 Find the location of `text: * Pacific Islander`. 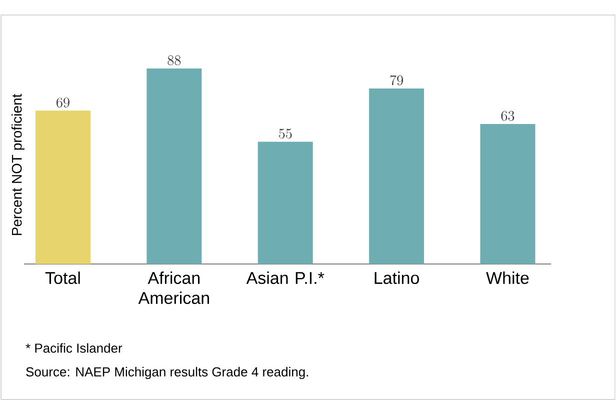

text: * Pacific Islander is located at coordinates (74, 348).